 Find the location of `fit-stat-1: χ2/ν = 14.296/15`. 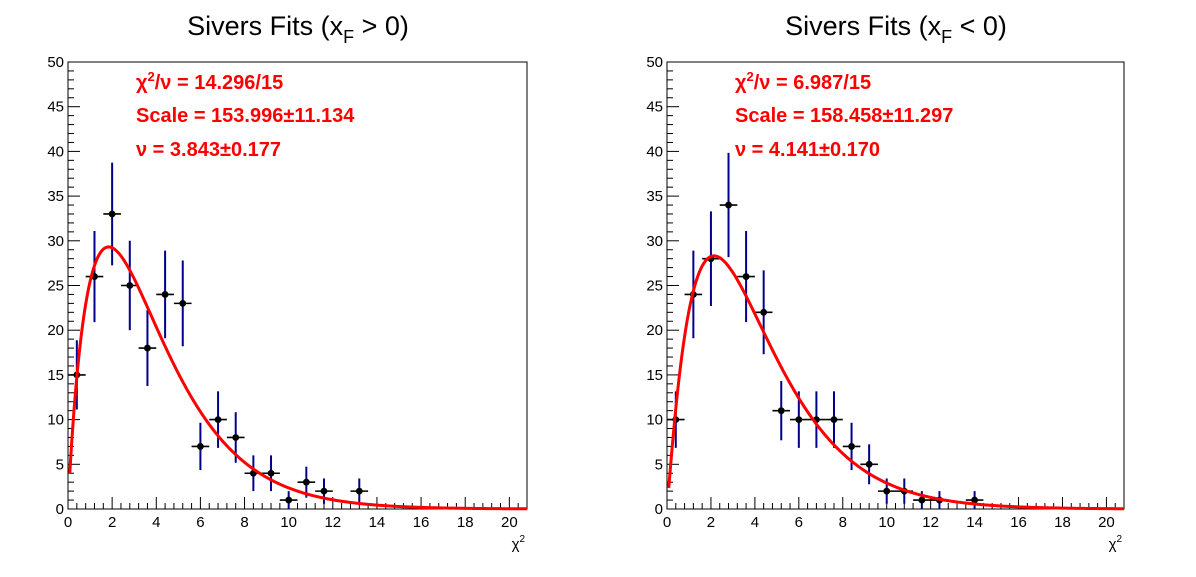

fit-stat-1: χ2/ν = 14.296/15 is located at coordinates (209, 81).